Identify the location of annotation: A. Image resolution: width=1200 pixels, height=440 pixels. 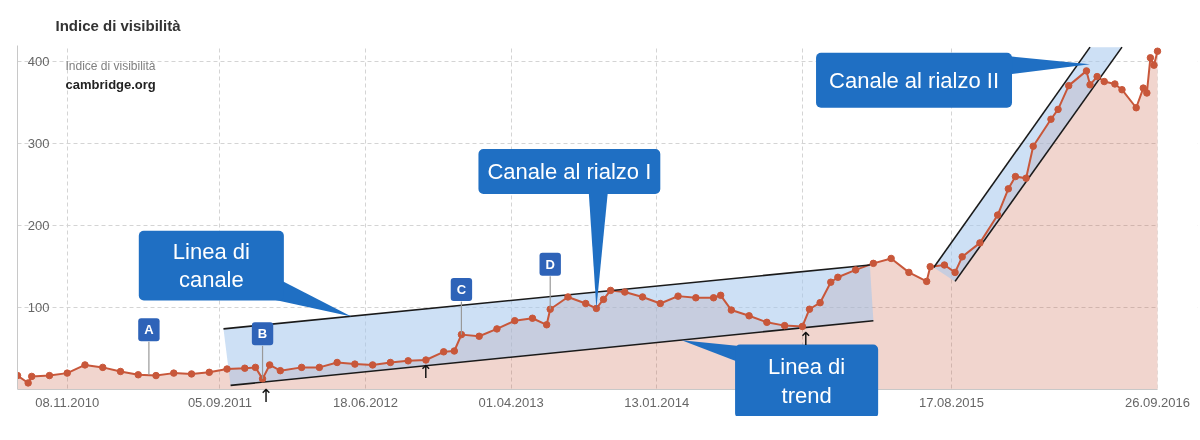
(149, 330).